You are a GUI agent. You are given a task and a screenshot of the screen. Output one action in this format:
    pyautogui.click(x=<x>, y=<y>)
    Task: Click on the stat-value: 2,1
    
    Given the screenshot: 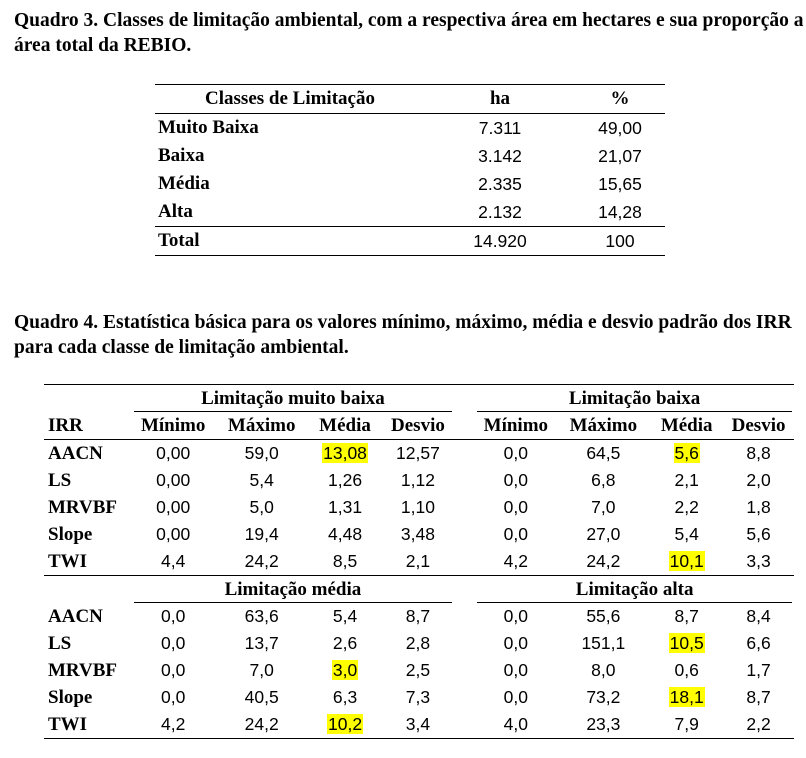 What is the action you would take?
    pyautogui.click(x=686, y=480)
    